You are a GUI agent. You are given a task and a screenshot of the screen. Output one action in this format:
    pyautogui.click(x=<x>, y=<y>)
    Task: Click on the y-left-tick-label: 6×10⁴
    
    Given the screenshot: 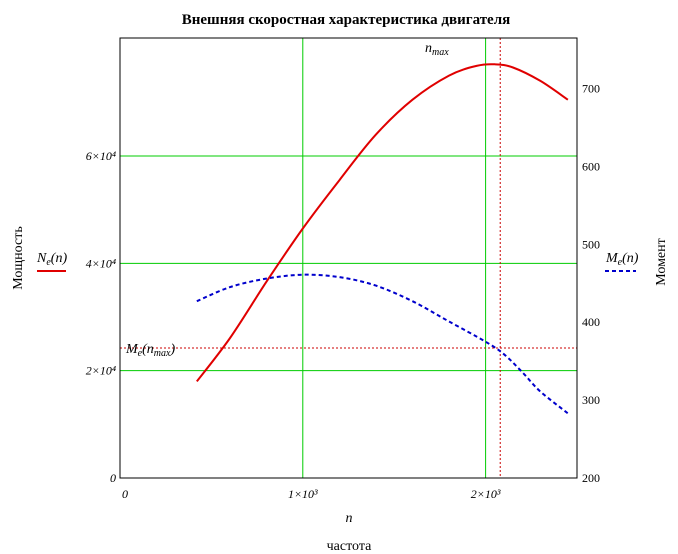 What is the action you would take?
    pyautogui.click(x=101, y=156)
    